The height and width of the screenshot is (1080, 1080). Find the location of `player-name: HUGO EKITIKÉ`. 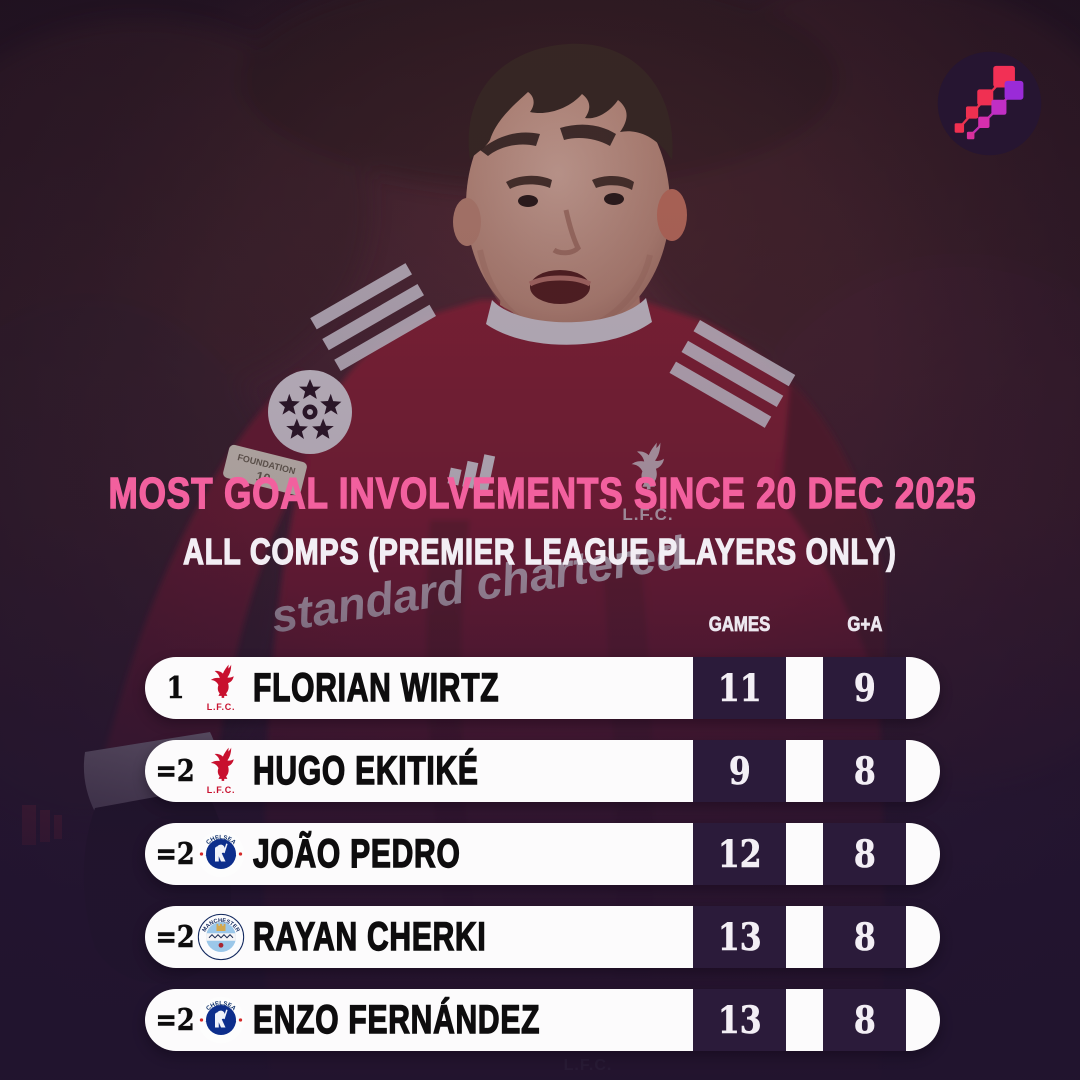

player-name: HUGO EKITIKÉ is located at coordinates (365, 770).